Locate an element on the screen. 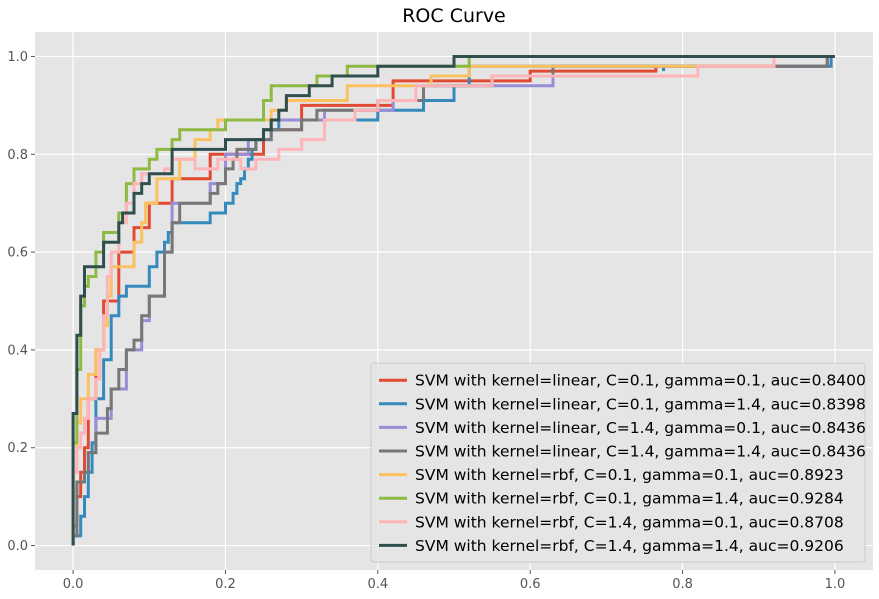  y-tick-label: 0.8 is located at coordinates (17, 155).